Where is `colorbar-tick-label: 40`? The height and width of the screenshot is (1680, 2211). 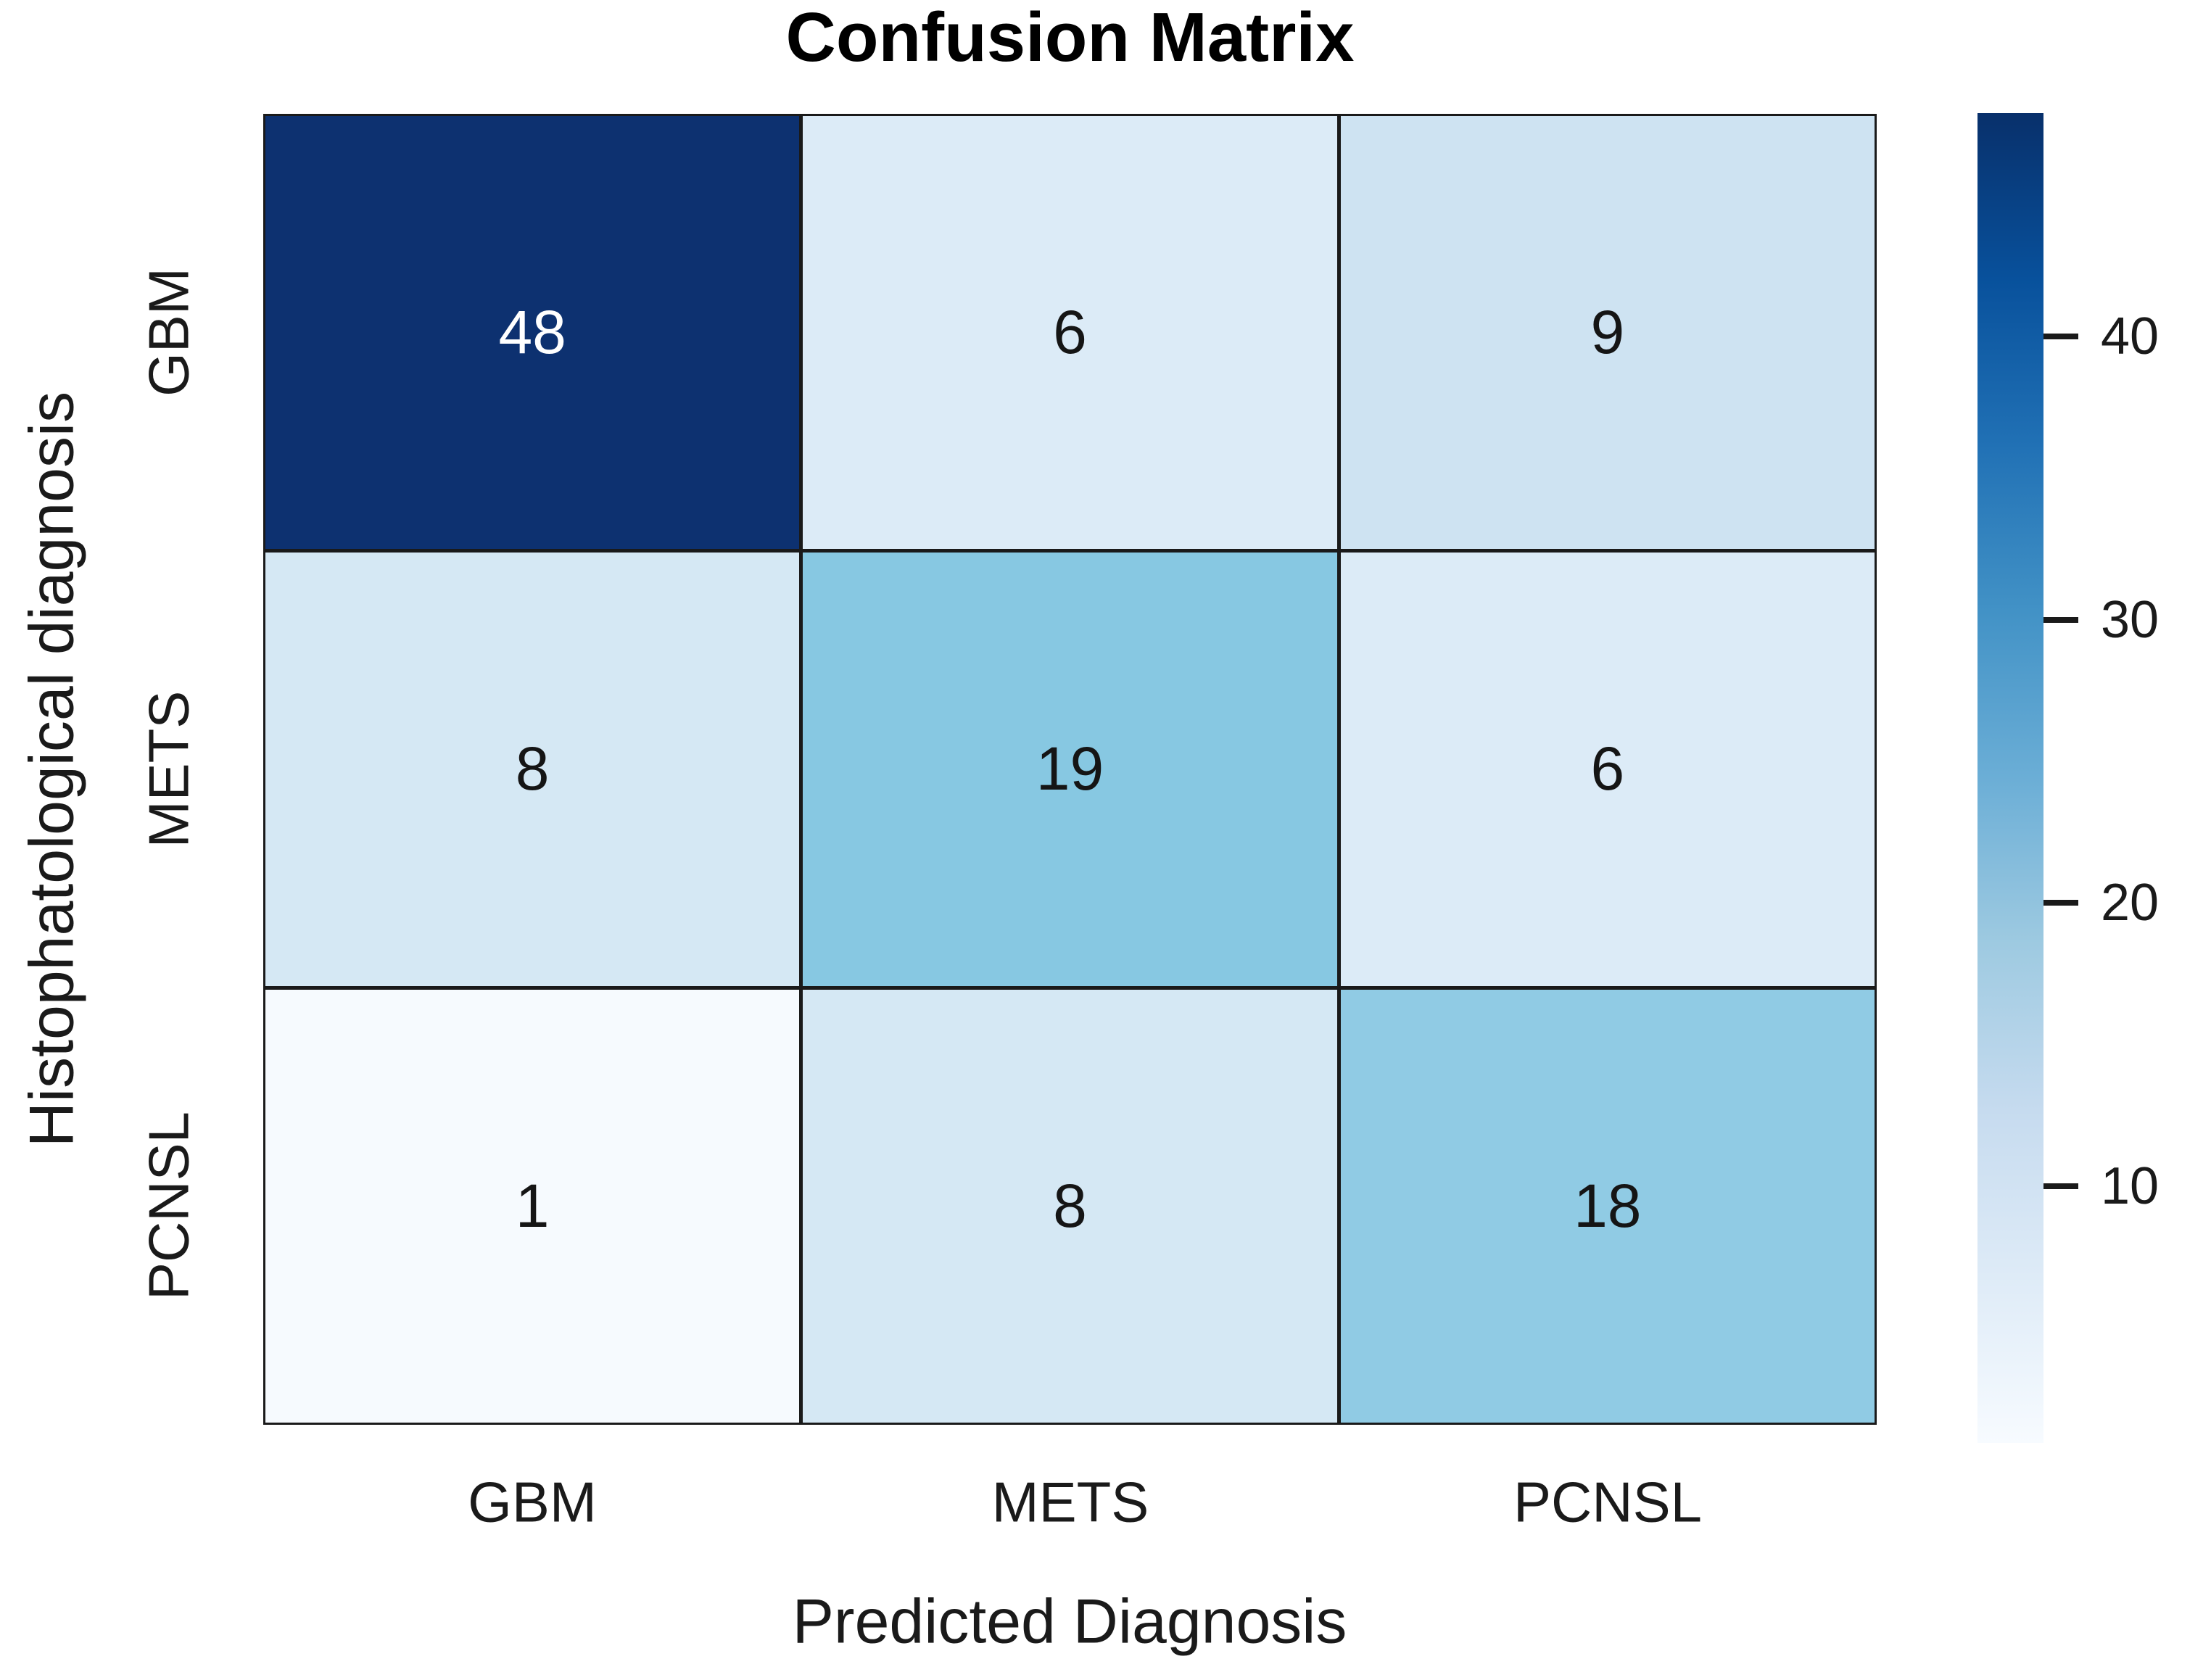 colorbar-tick-label: 40 is located at coordinates (2130, 336).